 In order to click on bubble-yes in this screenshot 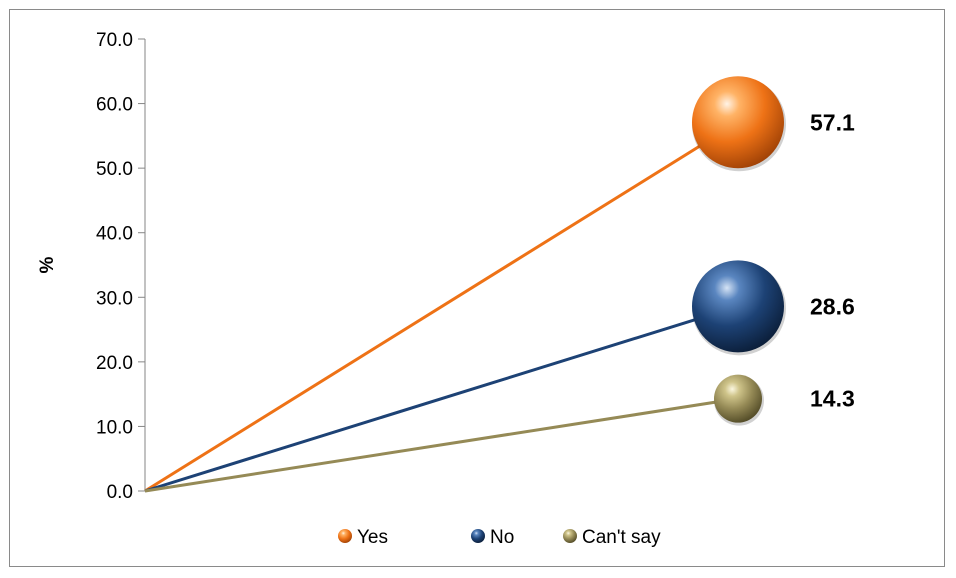, I will do `click(738, 122)`.